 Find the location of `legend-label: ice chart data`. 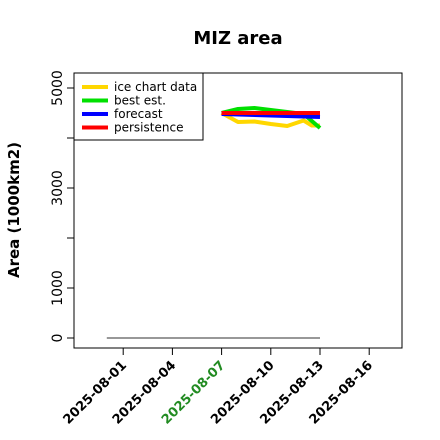

legend-label: ice chart data is located at coordinates (155, 87).